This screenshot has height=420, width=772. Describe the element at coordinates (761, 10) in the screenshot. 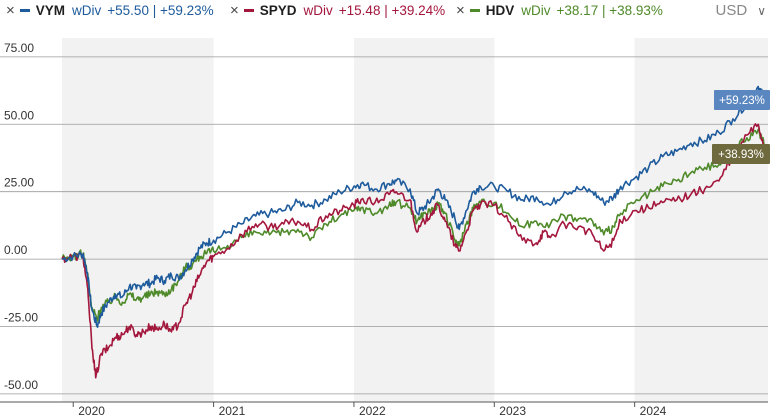

I see `chevron-down-icon: ∨` at that location.